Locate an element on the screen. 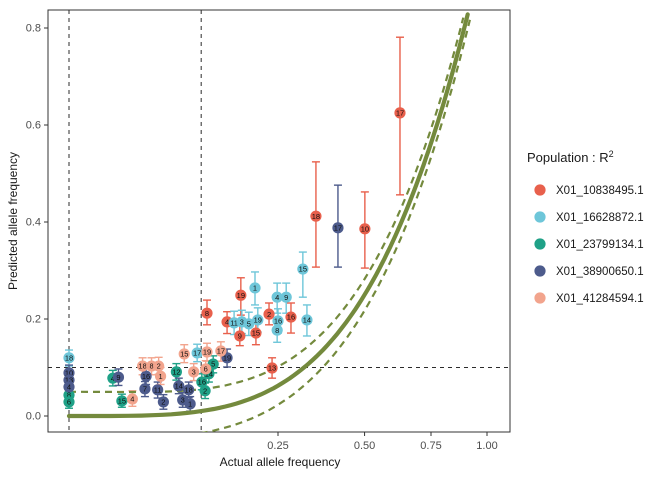  legend-item: X01_10838495.1 is located at coordinates (589, 190).